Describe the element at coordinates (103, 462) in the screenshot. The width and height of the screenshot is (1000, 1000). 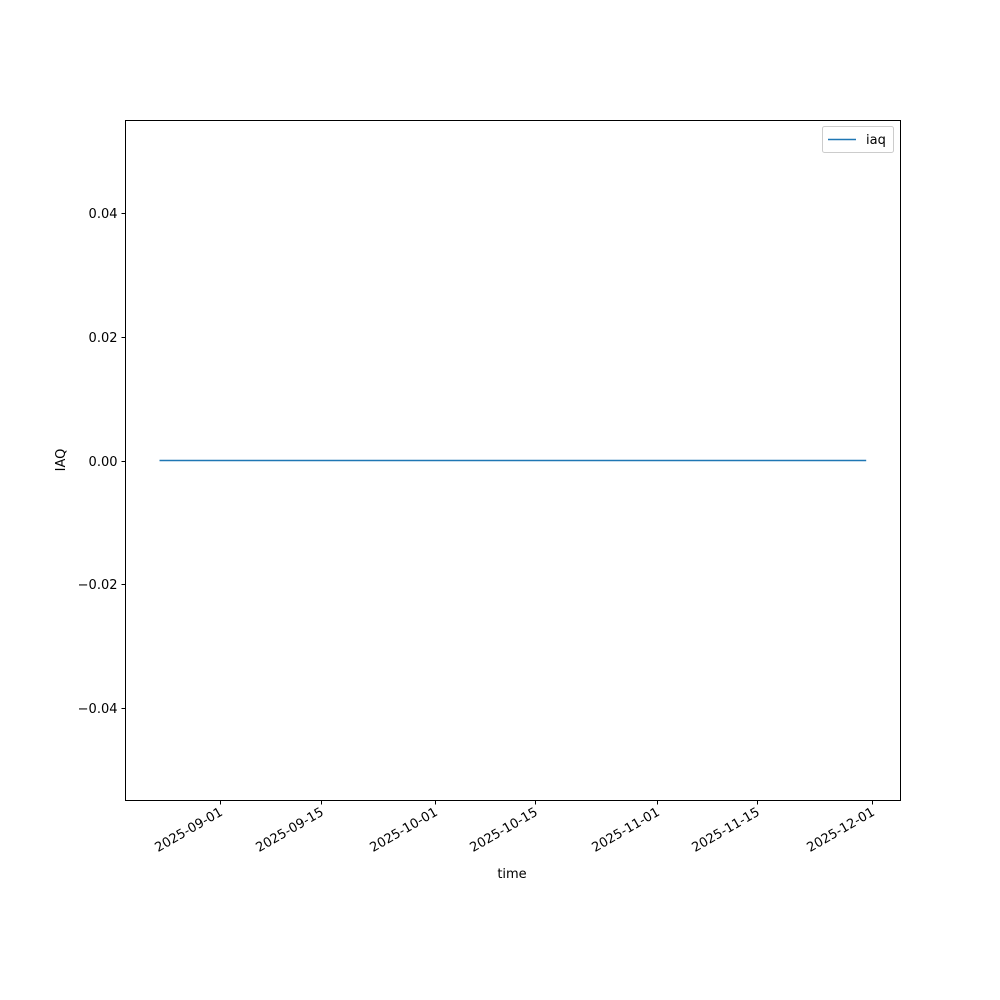
I see `y-tick-label: 0.00` at that location.